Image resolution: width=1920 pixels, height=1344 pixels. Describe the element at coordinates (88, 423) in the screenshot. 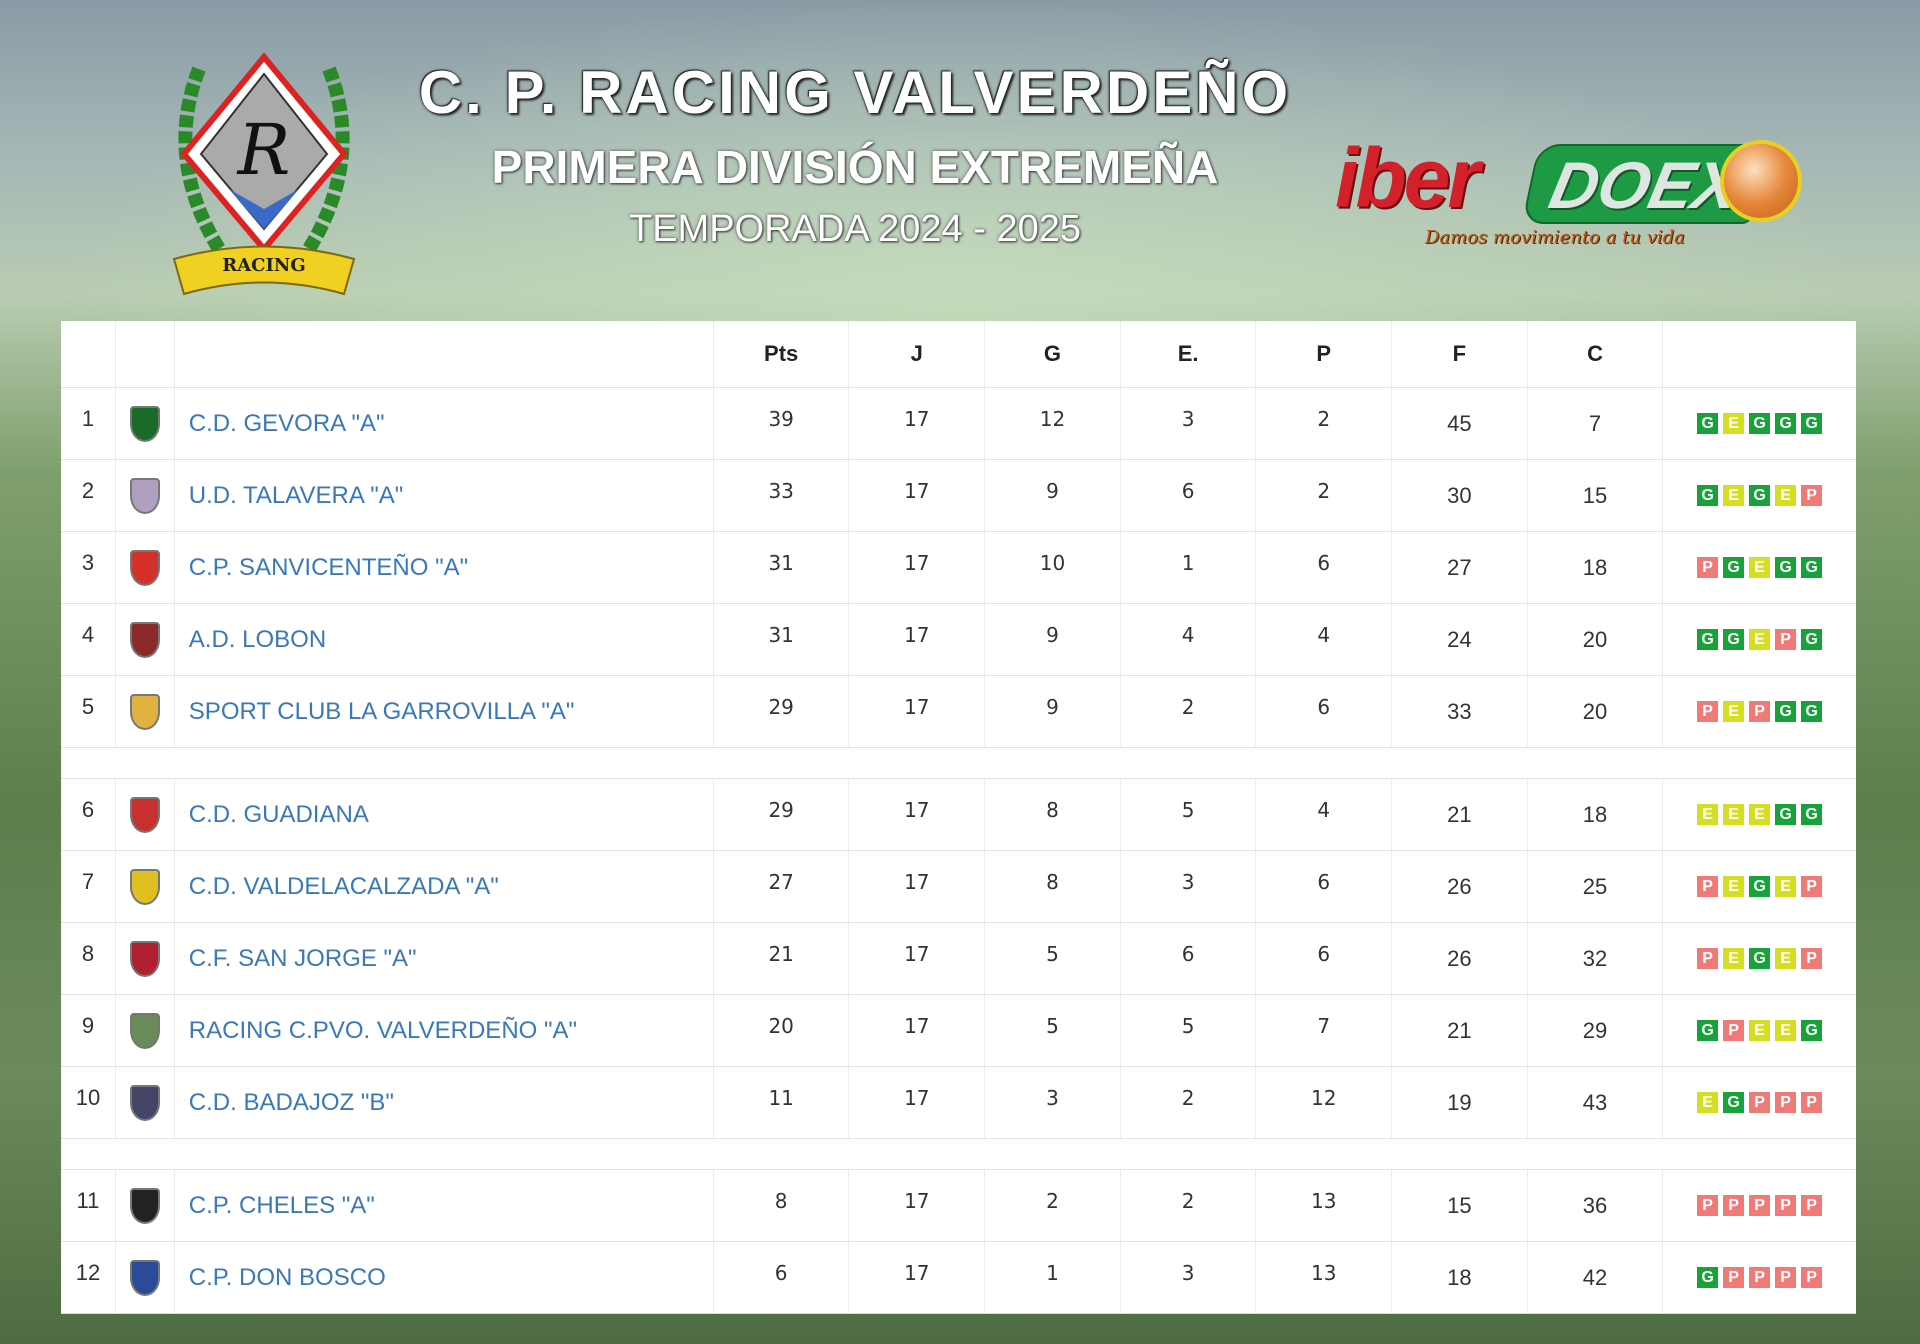

I see `rank: 1` at that location.